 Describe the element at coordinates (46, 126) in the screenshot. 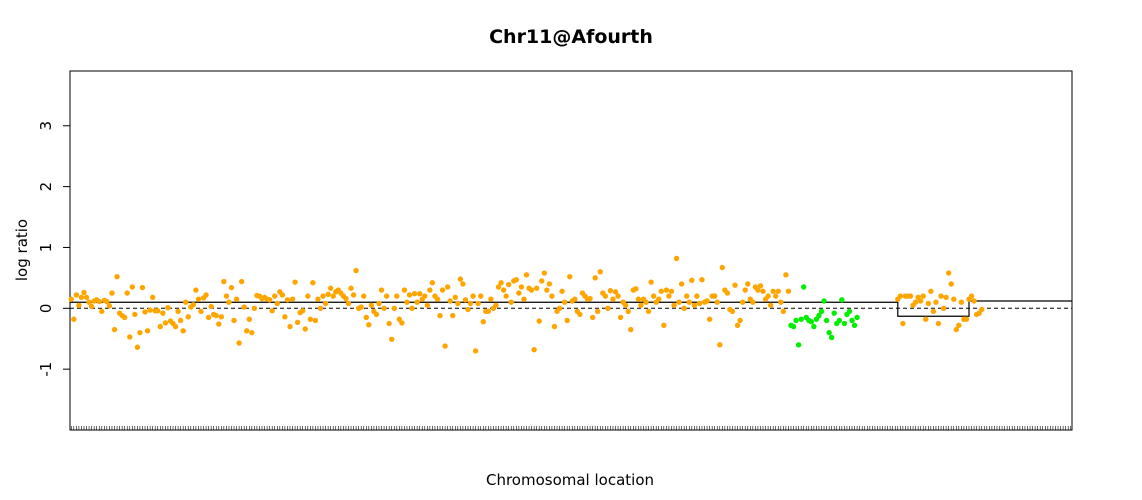

I see `y-tick-label: 3` at that location.